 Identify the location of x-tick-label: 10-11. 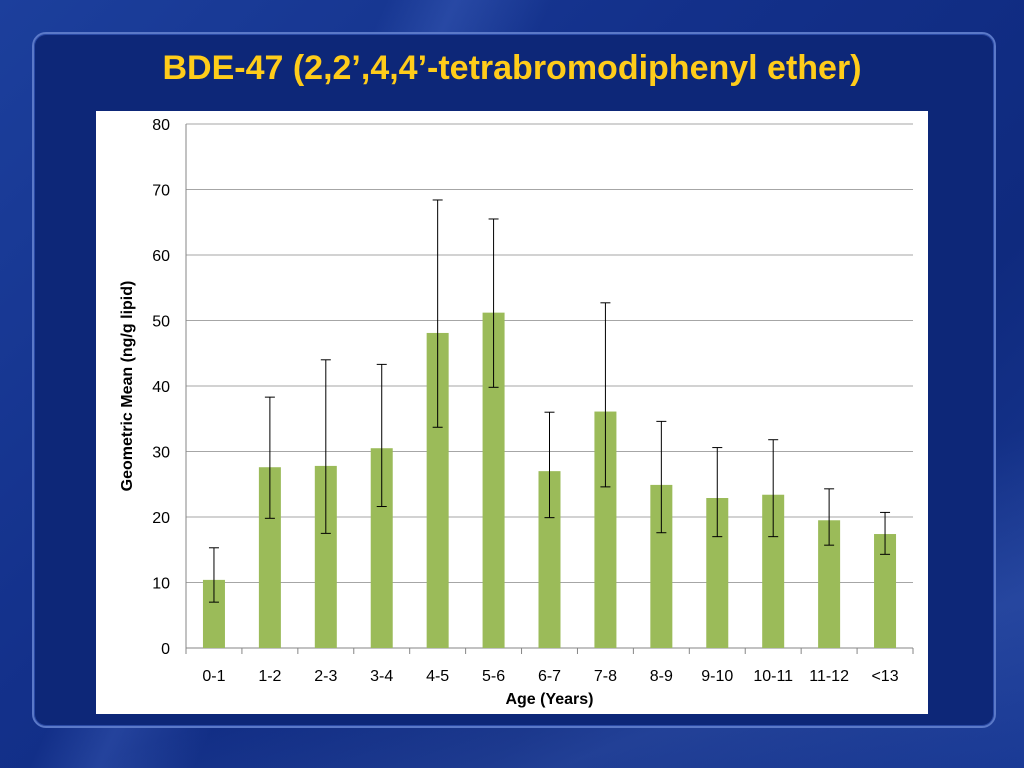
(773, 676).